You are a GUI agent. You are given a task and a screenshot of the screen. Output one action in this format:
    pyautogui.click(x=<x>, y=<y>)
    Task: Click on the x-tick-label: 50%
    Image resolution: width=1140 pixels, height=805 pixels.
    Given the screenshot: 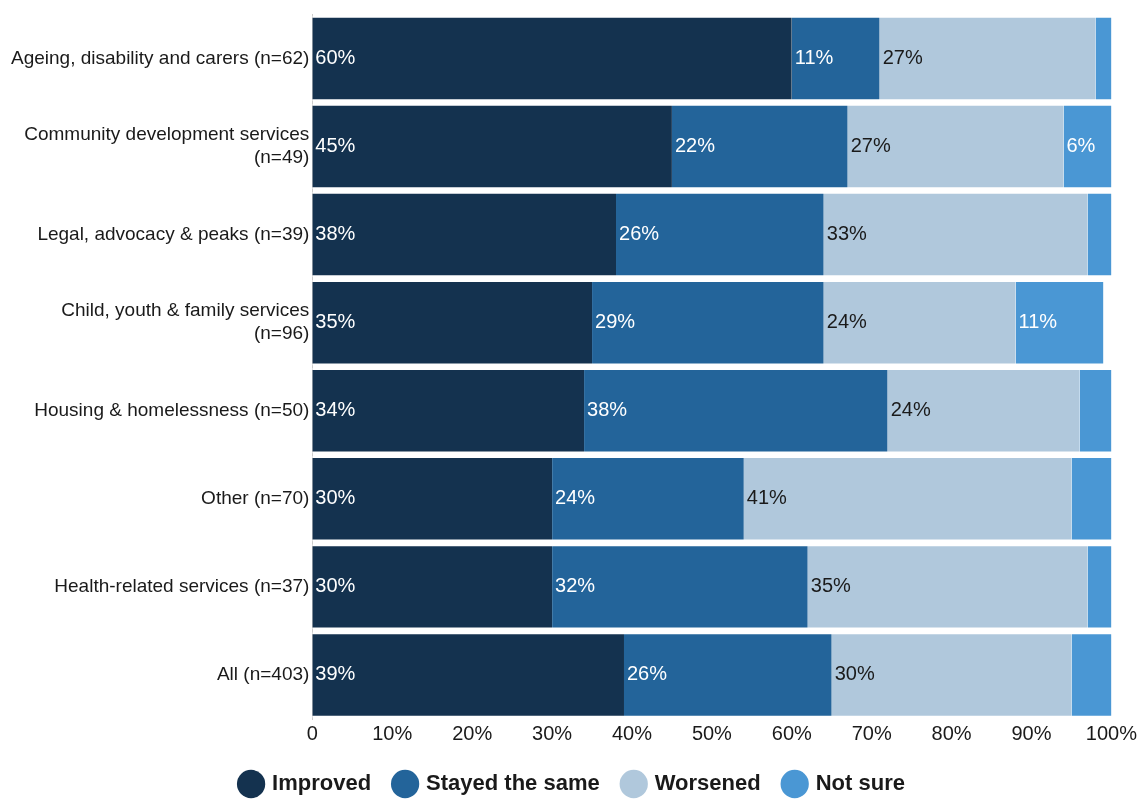 What is the action you would take?
    pyautogui.click(x=712, y=732)
    